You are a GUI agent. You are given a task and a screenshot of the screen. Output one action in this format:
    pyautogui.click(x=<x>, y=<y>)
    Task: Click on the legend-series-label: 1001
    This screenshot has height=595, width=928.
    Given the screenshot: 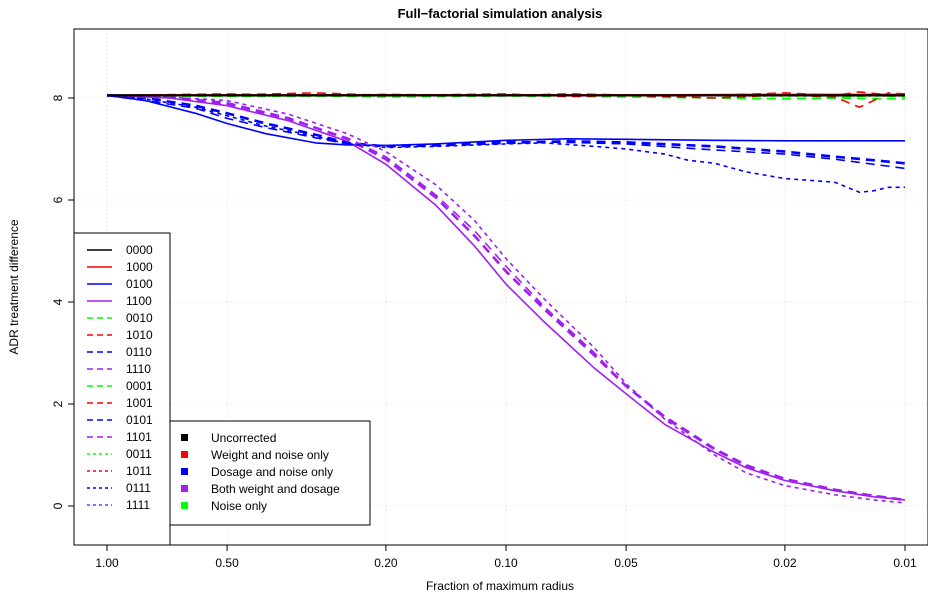 What is the action you would take?
    pyautogui.click(x=139, y=403)
    